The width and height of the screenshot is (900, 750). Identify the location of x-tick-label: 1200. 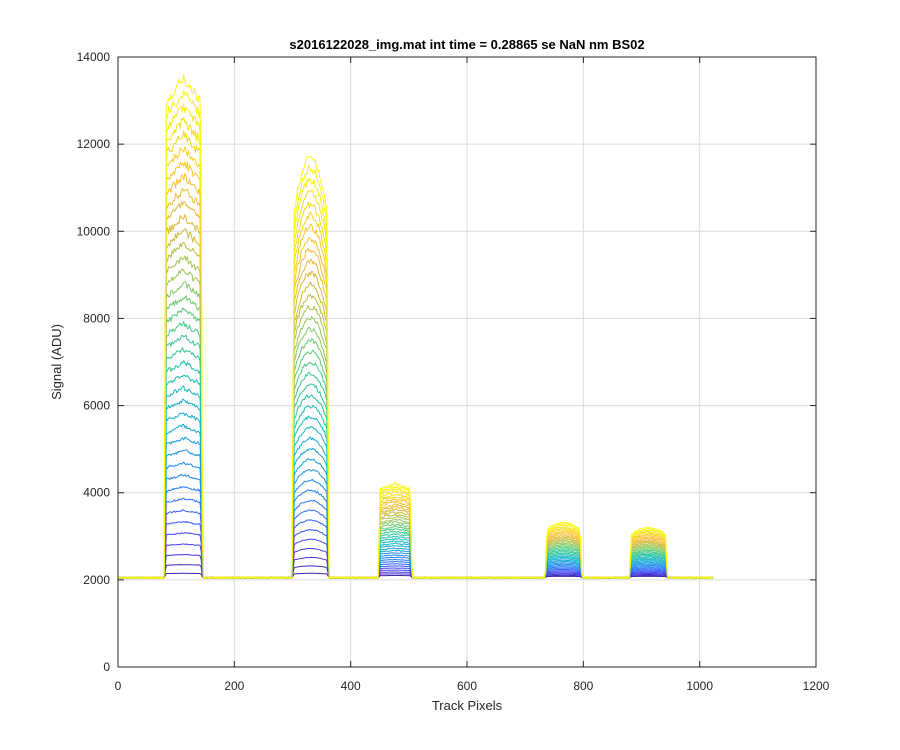
(816, 686).